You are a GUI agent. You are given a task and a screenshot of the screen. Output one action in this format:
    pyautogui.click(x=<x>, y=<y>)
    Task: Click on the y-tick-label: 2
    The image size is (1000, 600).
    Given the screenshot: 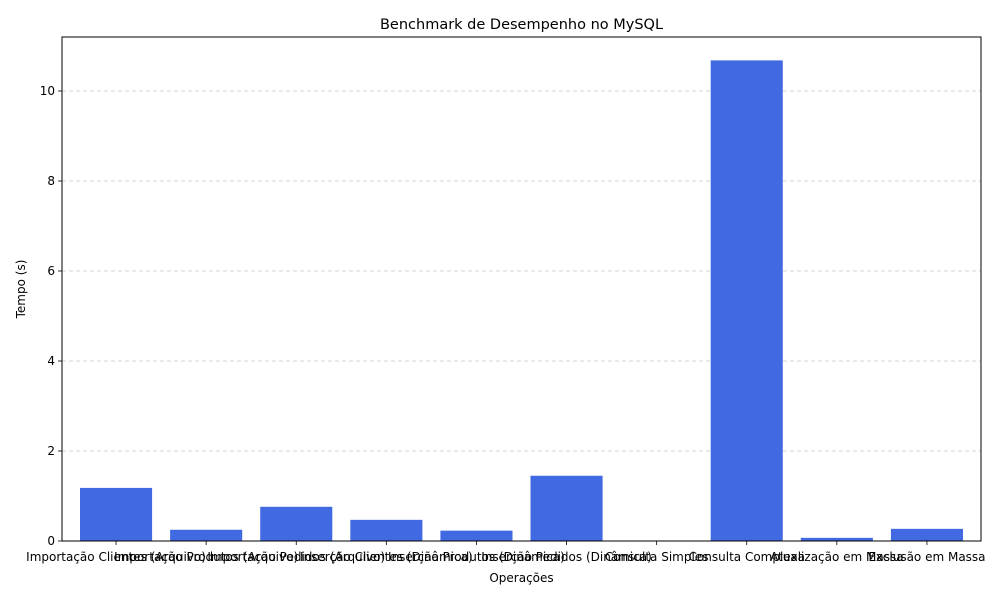 What is the action you would take?
    pyautogui.click(x=51, y=451)
    